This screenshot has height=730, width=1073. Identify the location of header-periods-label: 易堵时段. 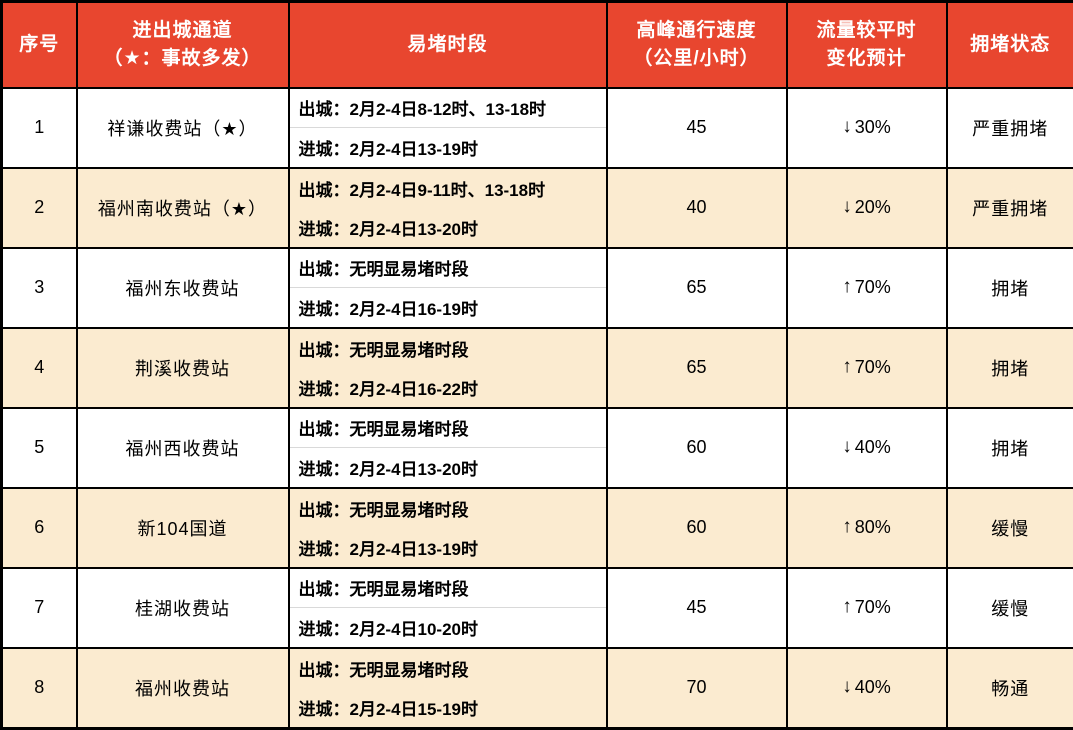
(448, 45).